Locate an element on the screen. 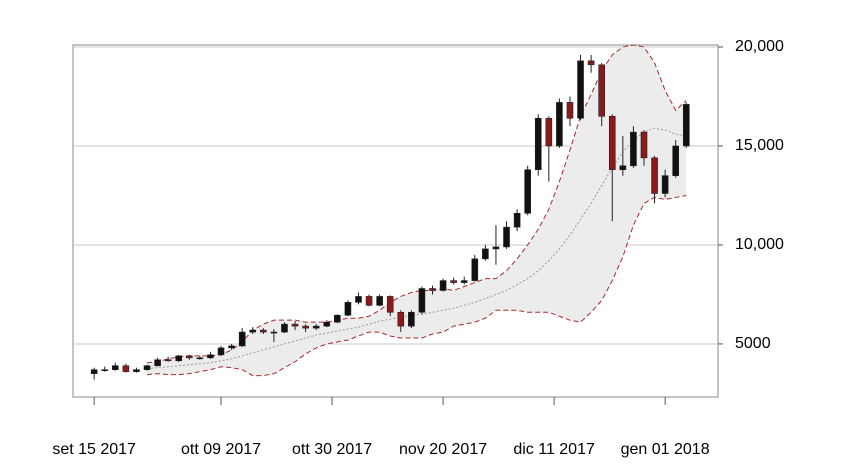 The height and width of the screenshot is (470, 850). y-tick-label: 5000 is located at coordinates (753, 343).